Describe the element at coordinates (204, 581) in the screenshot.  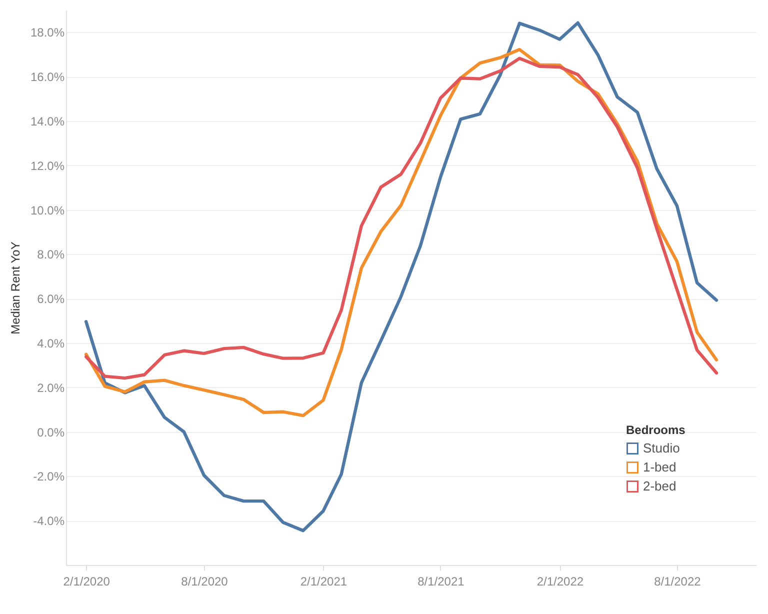
I see `x-tick-label: 8/1/2020` at that location.